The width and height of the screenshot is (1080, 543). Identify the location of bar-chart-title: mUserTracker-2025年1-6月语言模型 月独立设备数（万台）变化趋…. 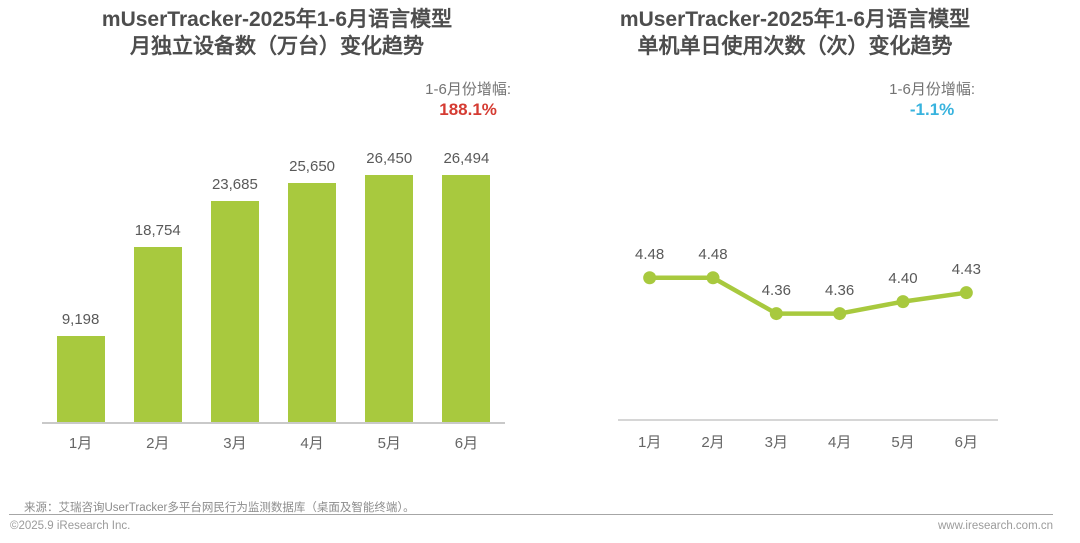
(277, 33).